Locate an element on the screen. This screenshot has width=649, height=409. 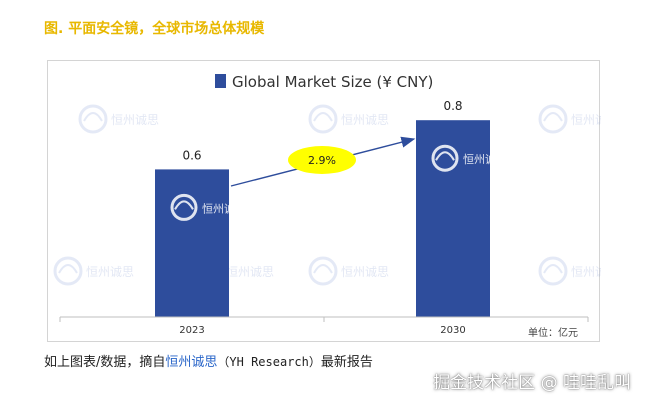
chart-legend: Global Market Size (¥ CNY) is located at coordinates (324, 82).